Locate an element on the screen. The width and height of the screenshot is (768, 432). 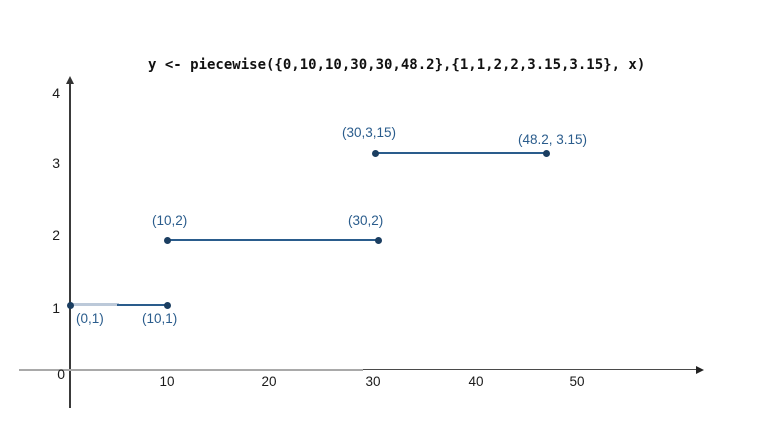
point-label: (10,2) is located at coordinates (170, 220).